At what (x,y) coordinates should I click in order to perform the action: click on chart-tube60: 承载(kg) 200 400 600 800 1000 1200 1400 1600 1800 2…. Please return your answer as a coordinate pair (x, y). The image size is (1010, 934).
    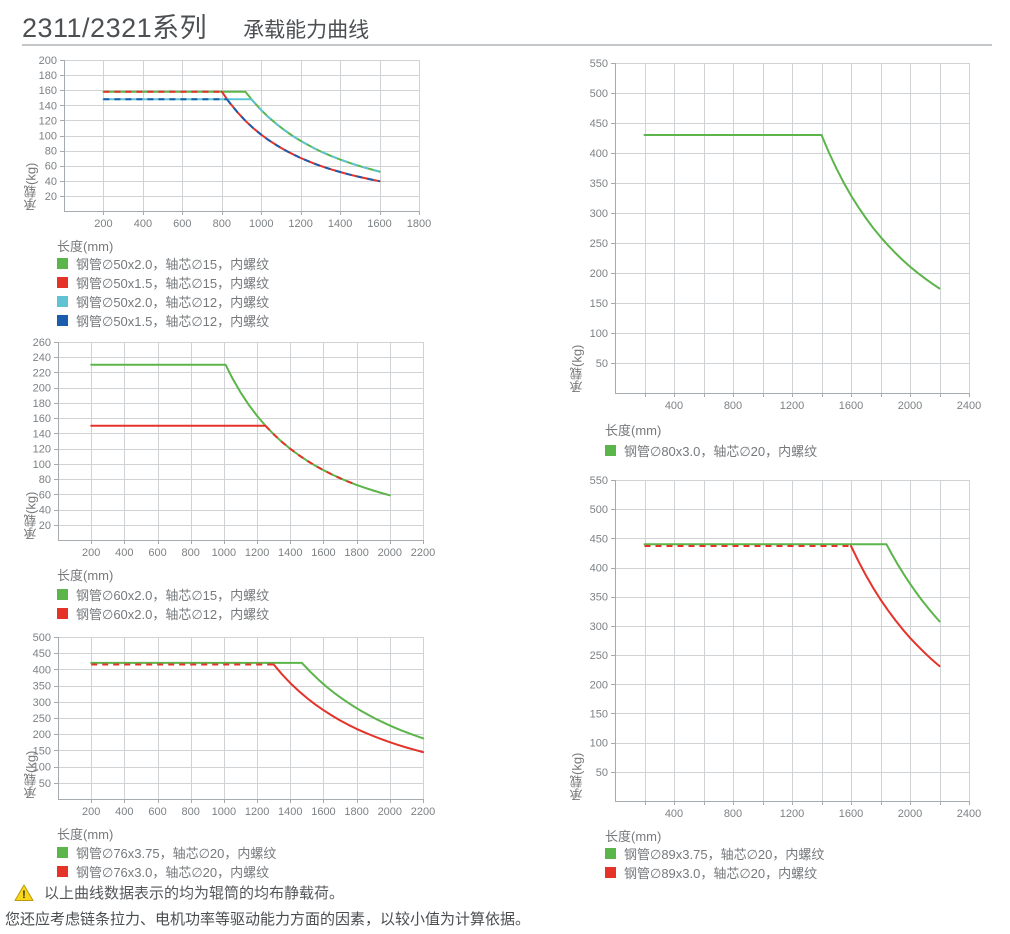
    Looking at the image, I should click on (237, 480).